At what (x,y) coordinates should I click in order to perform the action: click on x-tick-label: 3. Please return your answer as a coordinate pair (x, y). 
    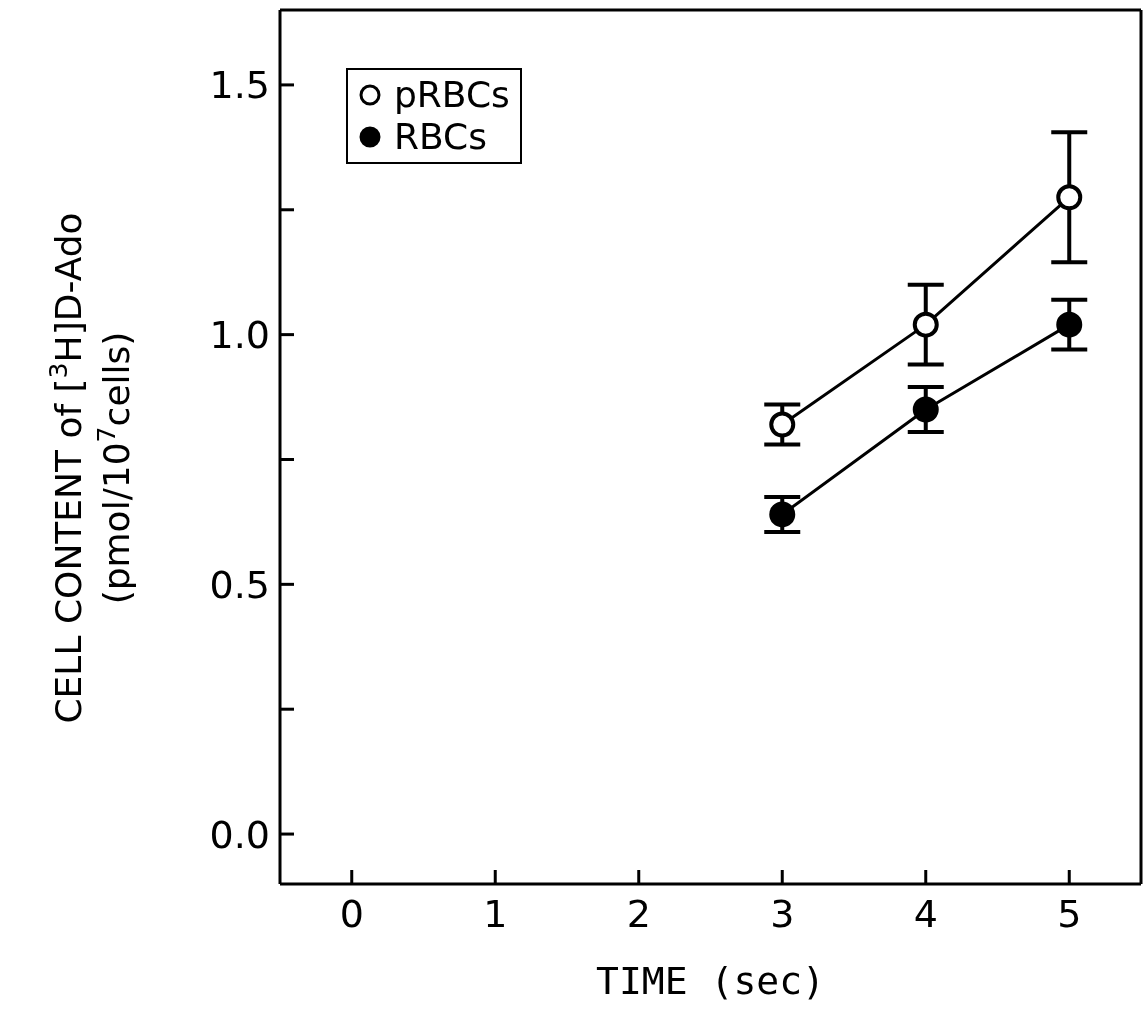
    Looking at the image, I should click on (782, 913).